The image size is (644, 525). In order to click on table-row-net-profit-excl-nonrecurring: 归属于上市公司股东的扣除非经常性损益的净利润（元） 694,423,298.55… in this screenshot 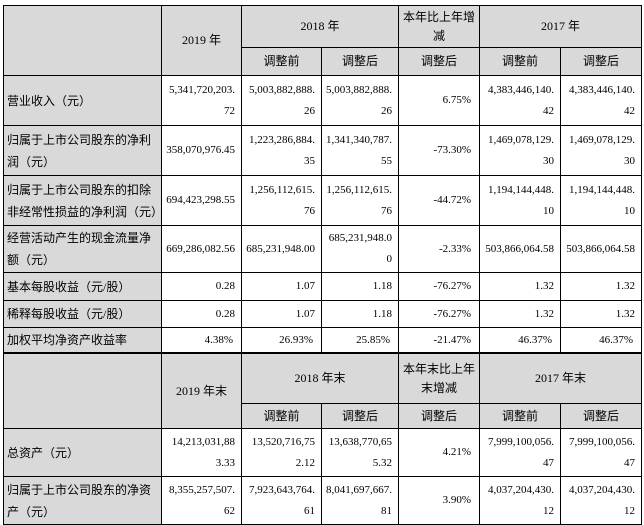, I will do `click(323, 200)`.